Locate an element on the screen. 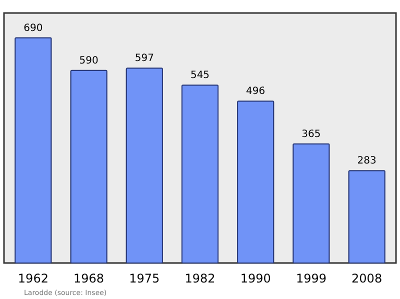 The width and height of the screenshot is (400, 299). data-label: 496 is located at coordinates (256, 92).